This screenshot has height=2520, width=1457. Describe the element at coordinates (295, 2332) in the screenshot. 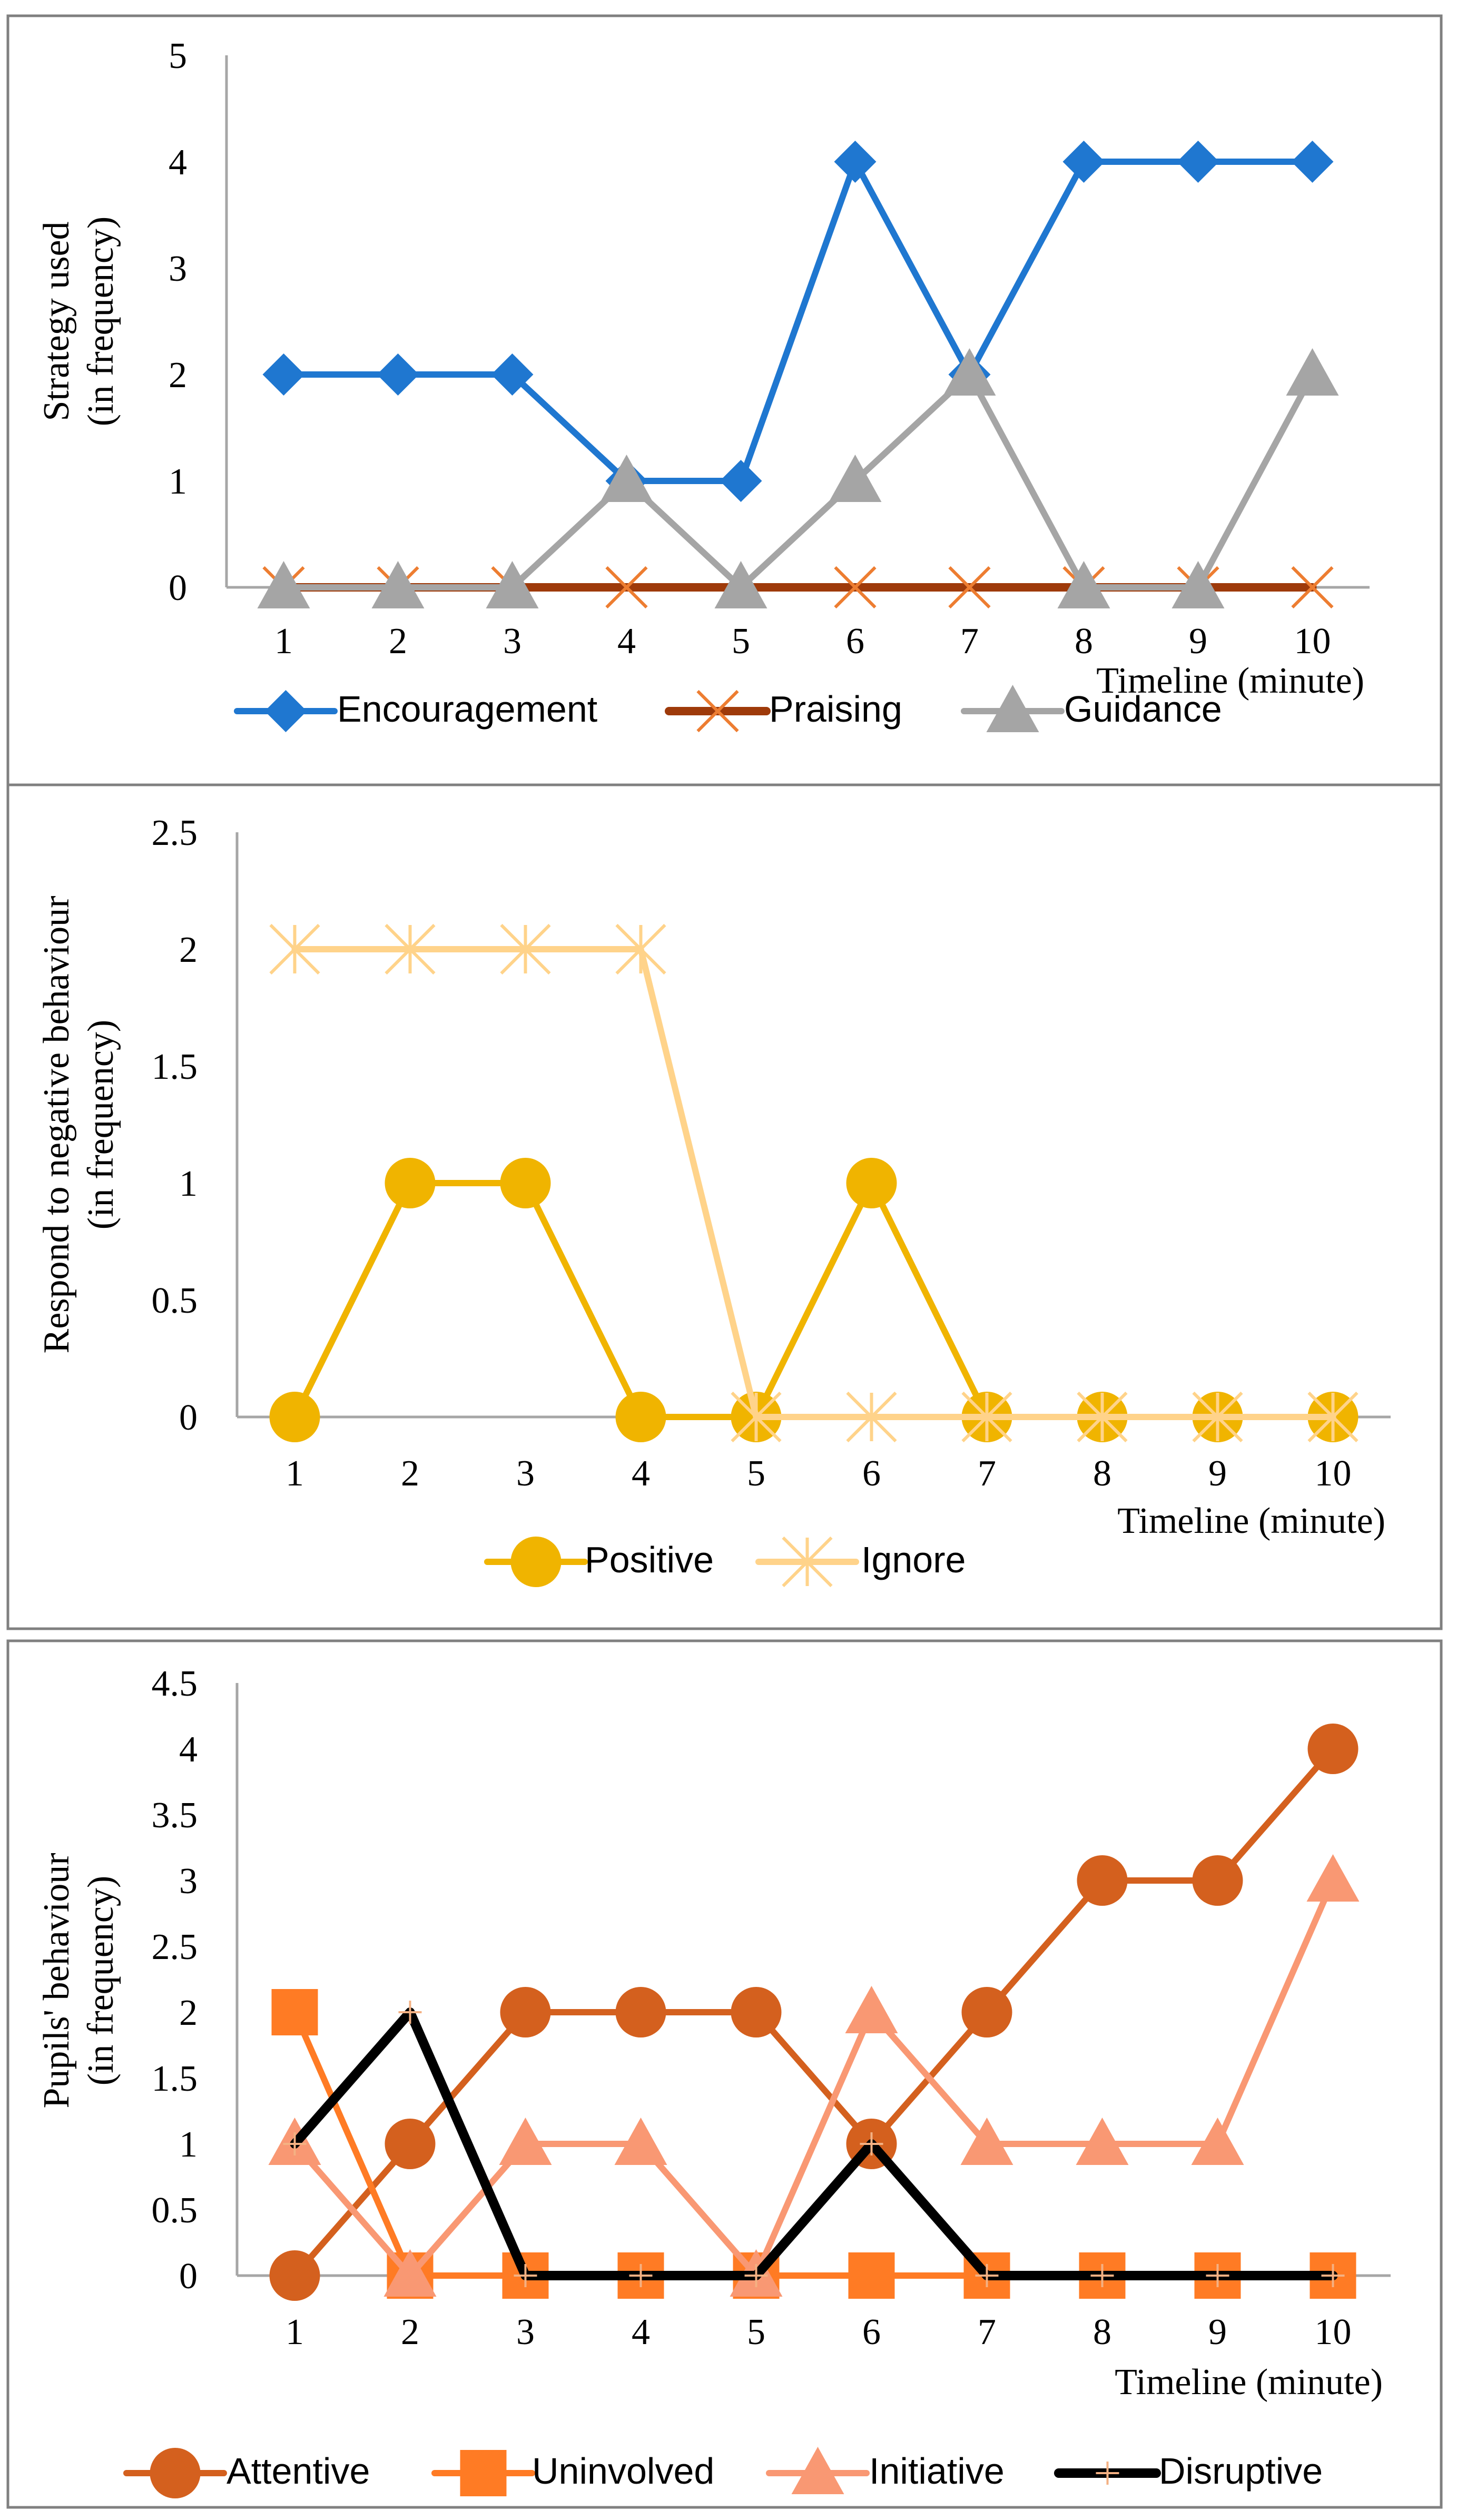

I see `x-tick-label: 1` at that location.